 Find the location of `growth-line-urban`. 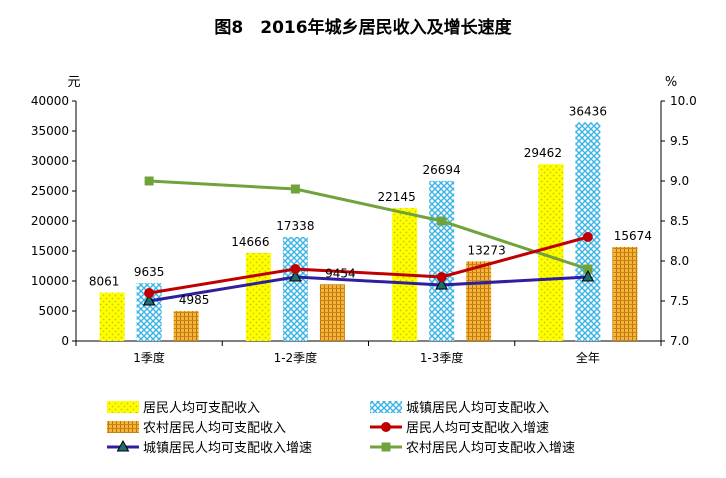

growth-line-urban is located at coordinates (368, 289).